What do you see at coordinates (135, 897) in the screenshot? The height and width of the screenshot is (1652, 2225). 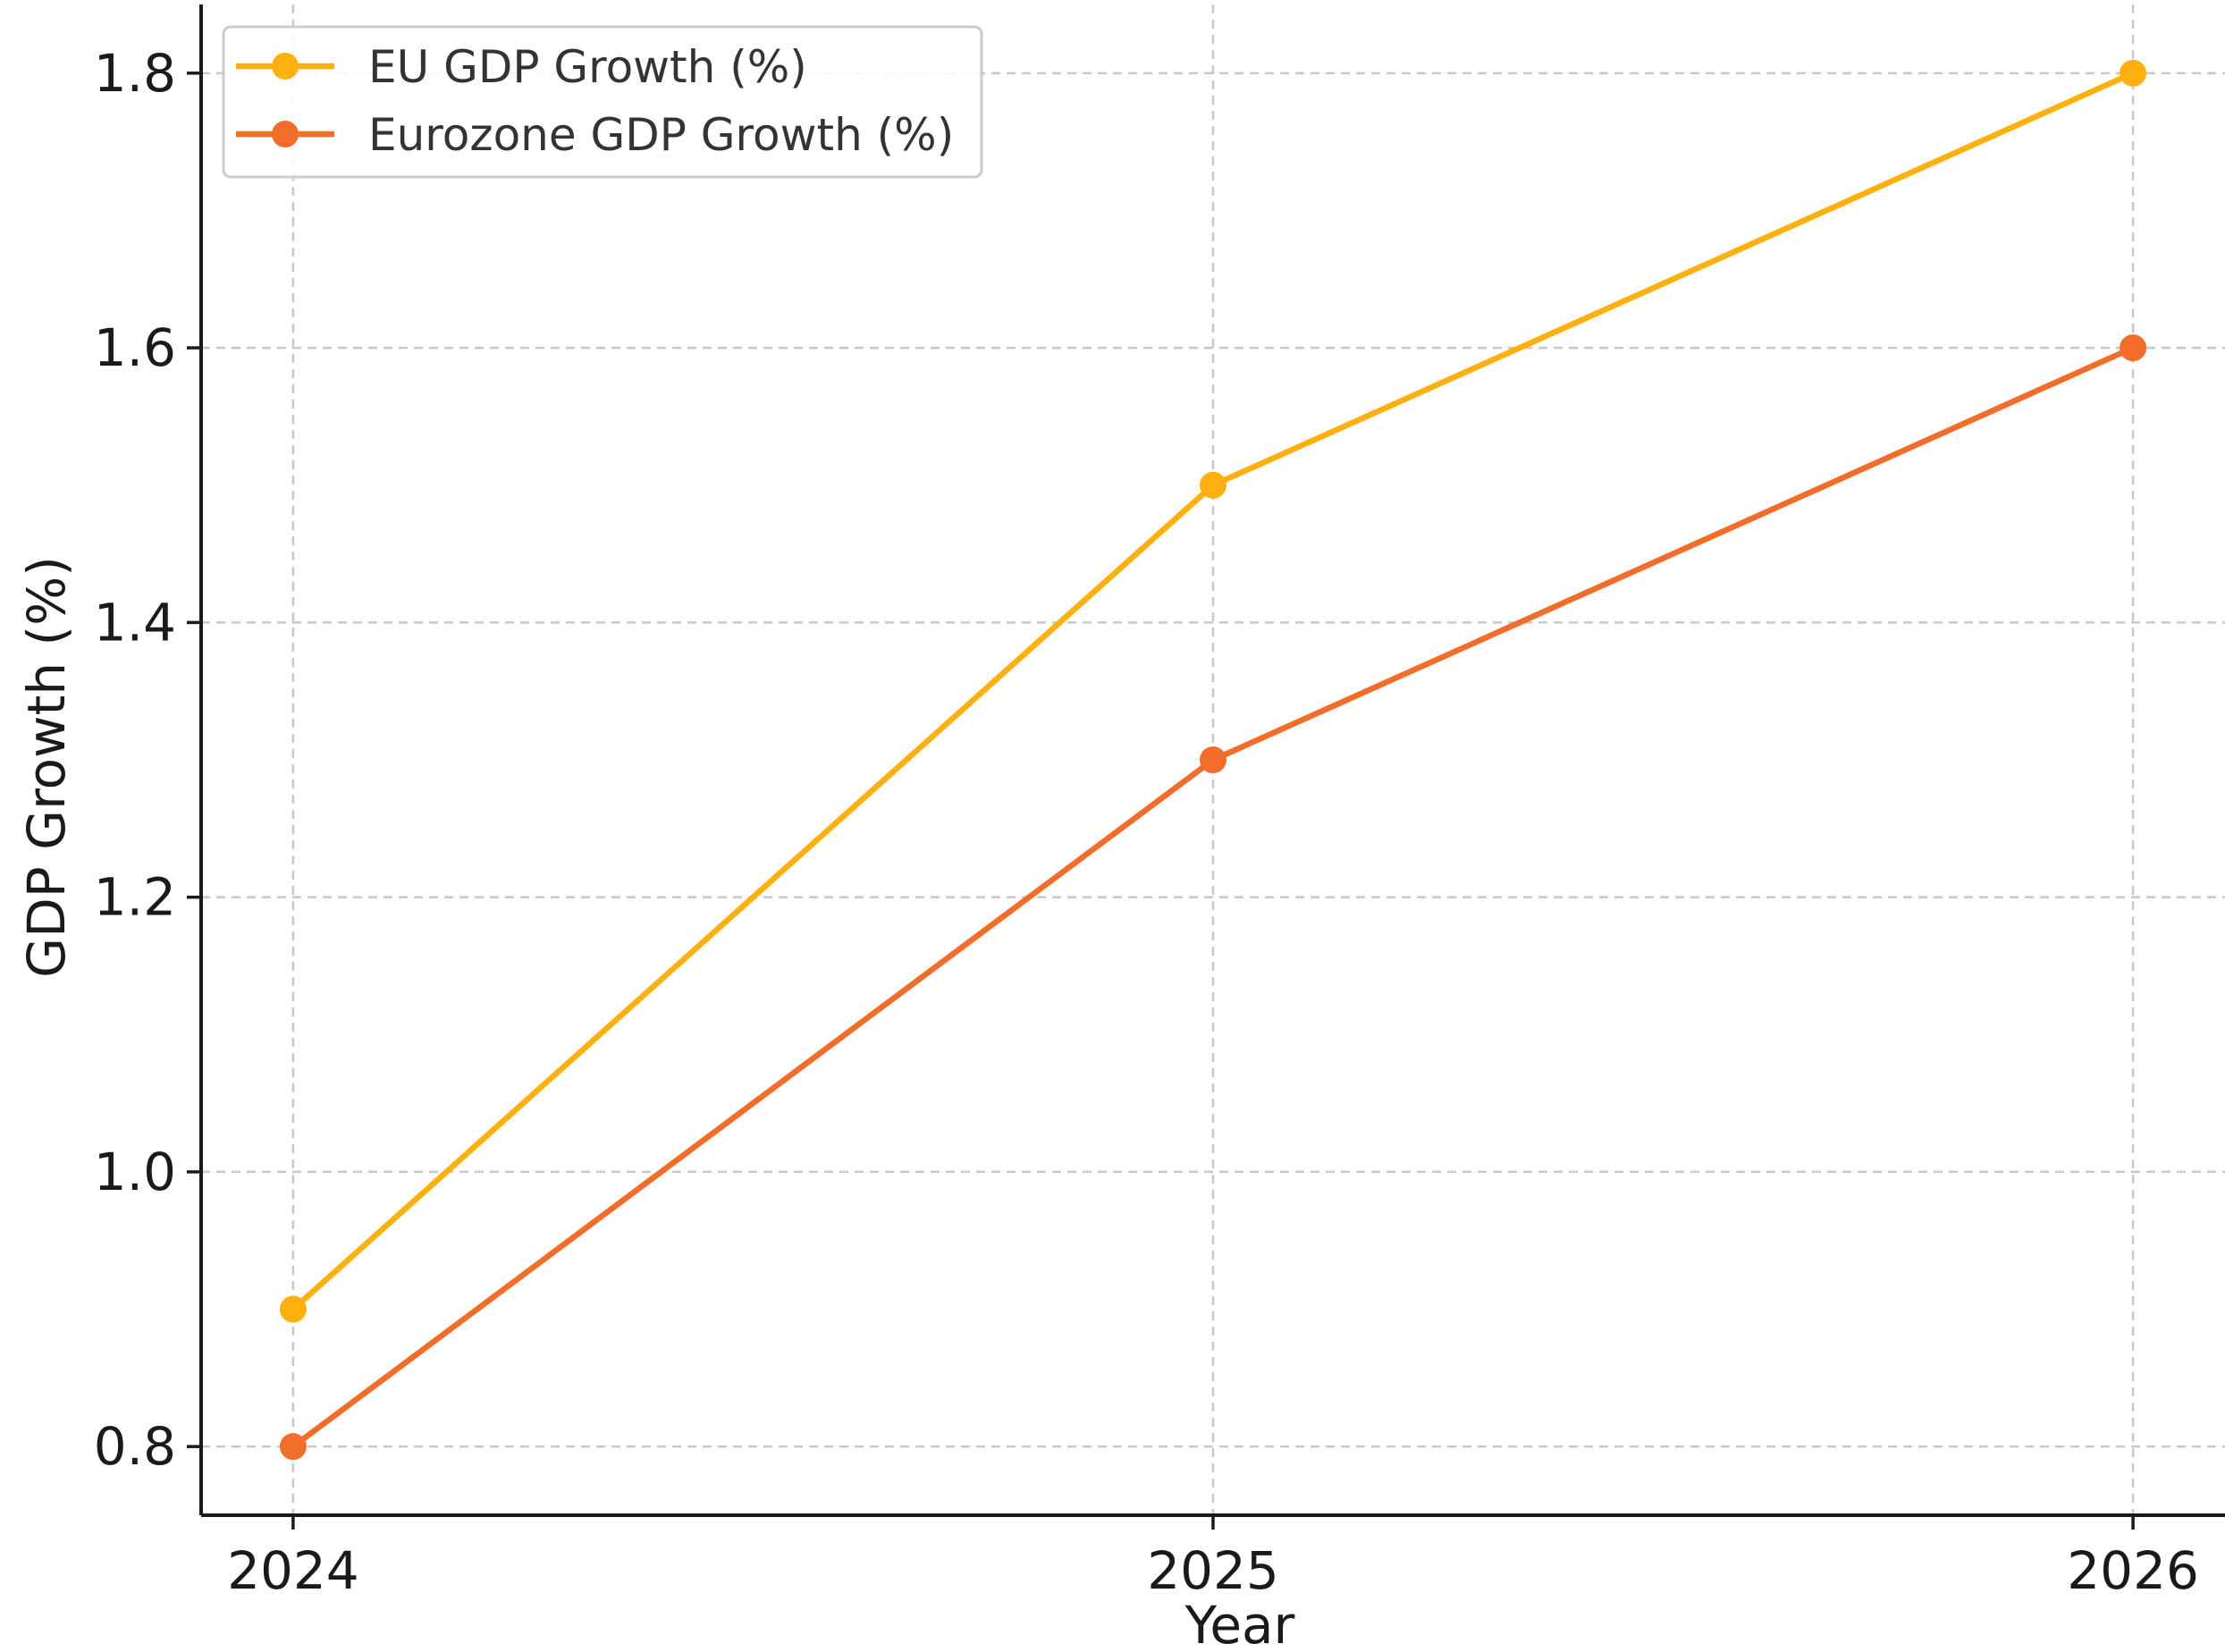 I see `y-tick-label: 1.2` at bounding box center [135, 897].